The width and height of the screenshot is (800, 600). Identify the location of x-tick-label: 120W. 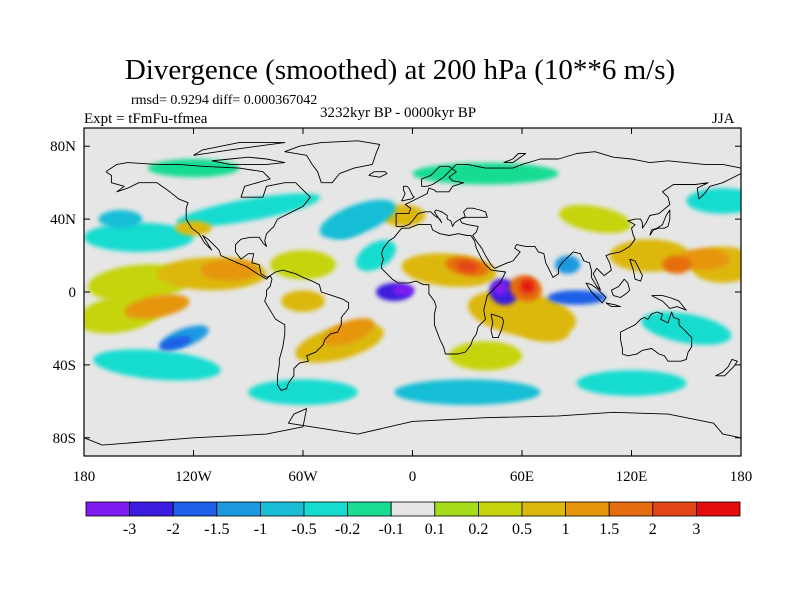
(194, 477).